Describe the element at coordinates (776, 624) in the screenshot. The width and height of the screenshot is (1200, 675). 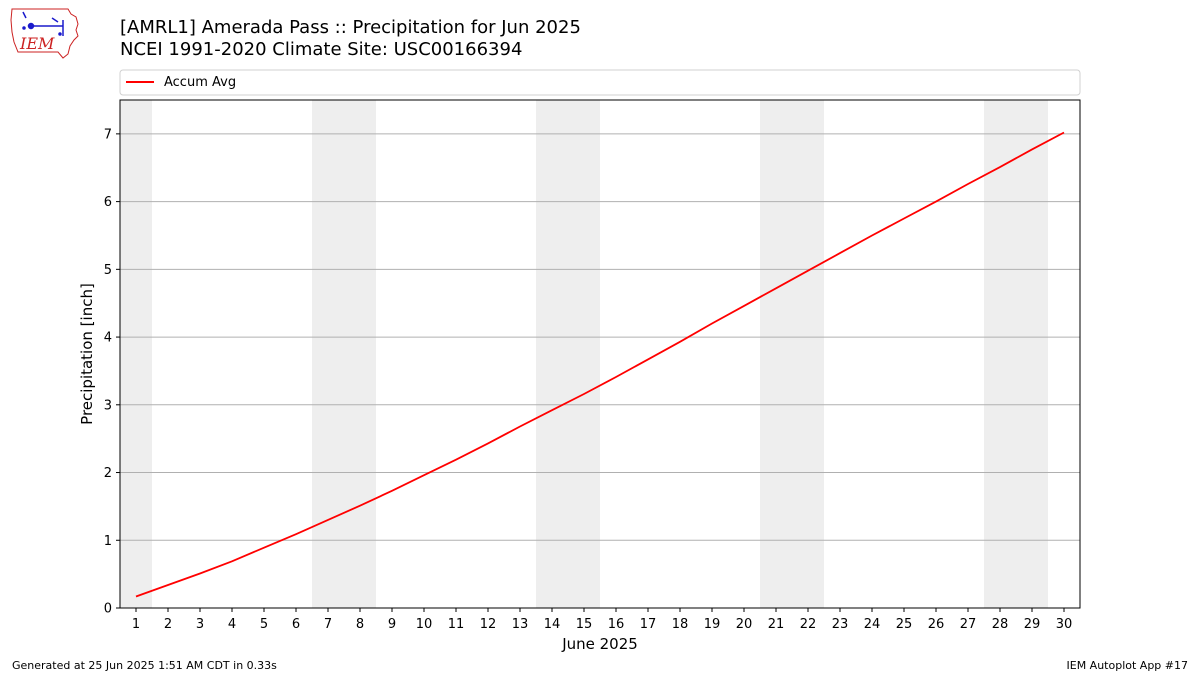
I see `x-tick-label: 21` at that location.